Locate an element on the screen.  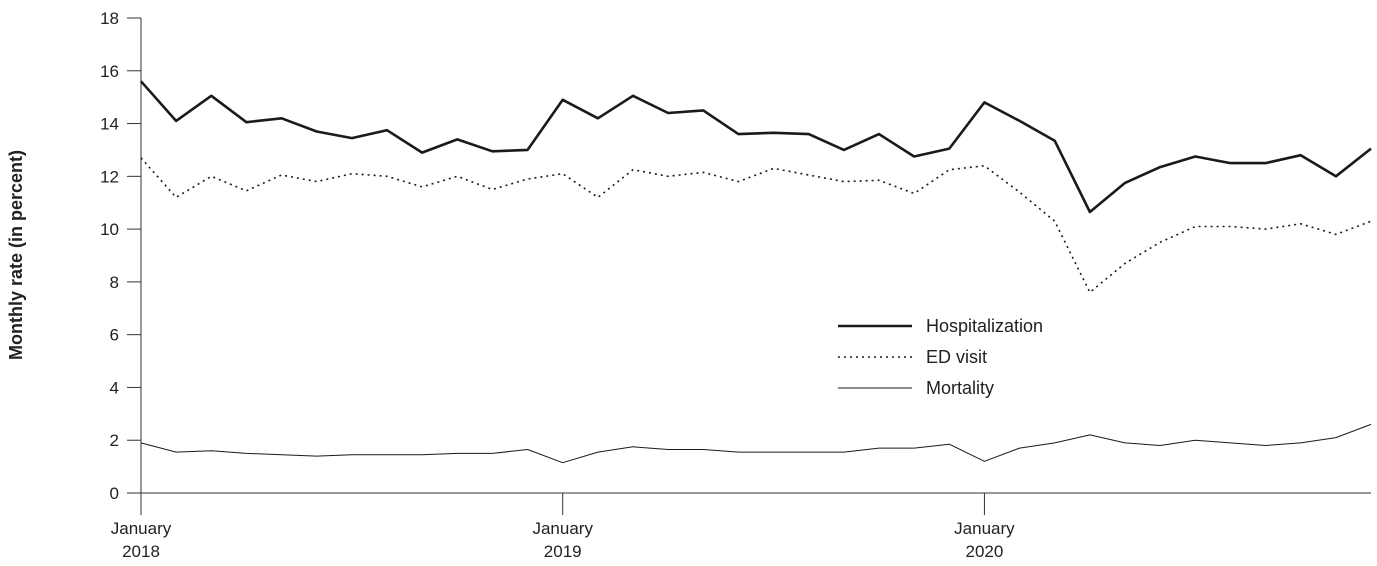
y-axis: 0 2 4 6 8 10 12 14 16 18 is located at coordinates (121, 256).